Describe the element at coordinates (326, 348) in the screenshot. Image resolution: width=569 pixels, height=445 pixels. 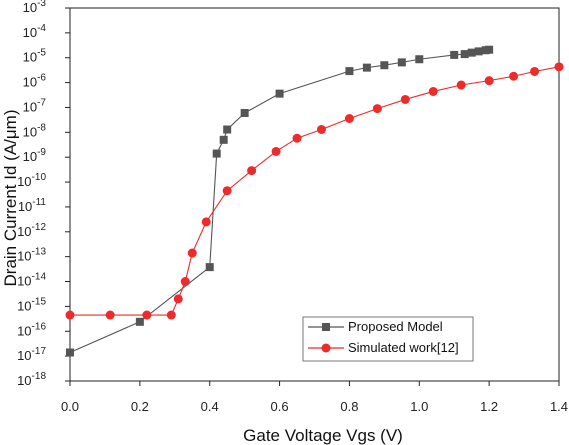
I see `legend-marker-simulated` at that location.